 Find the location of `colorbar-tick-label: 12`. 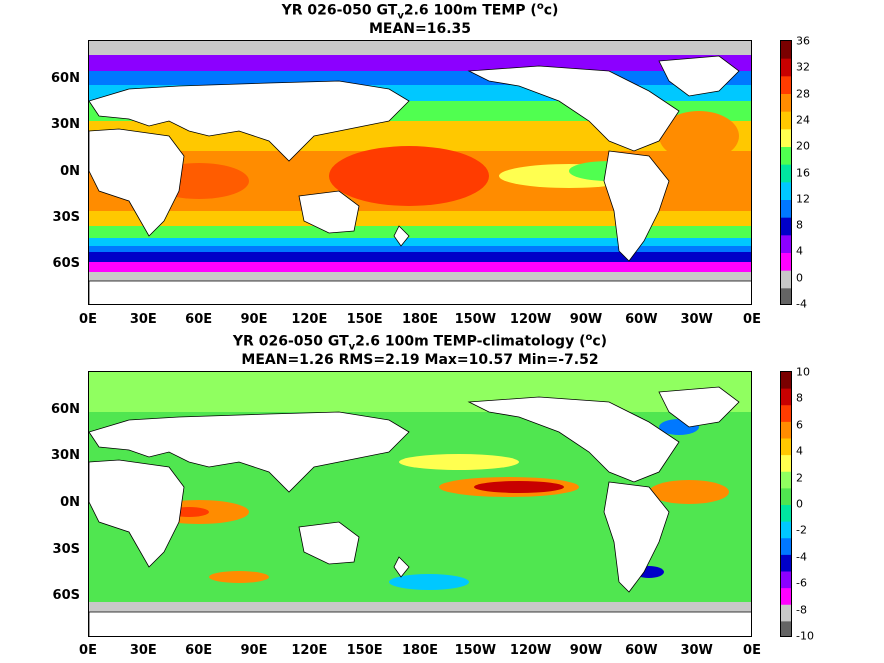

colorbar-tick-label: 12 is located at coordinates (803, 199).